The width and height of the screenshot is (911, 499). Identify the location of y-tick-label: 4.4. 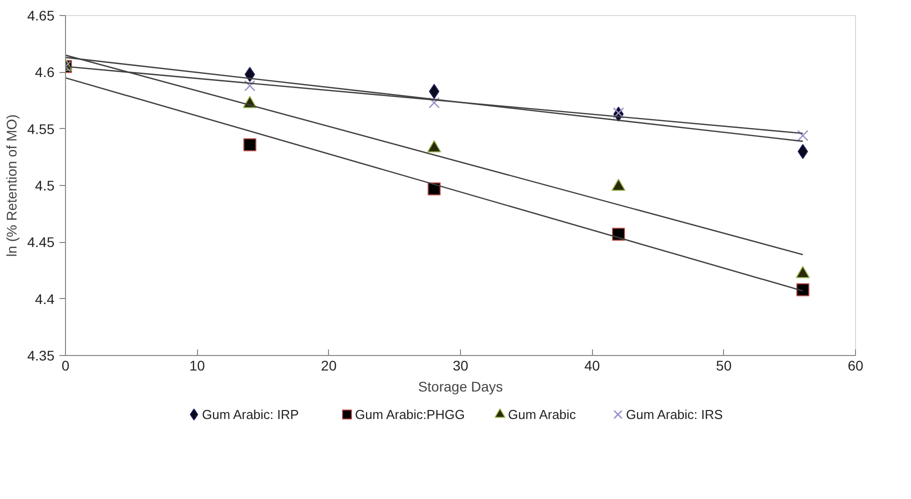
(45, 298).